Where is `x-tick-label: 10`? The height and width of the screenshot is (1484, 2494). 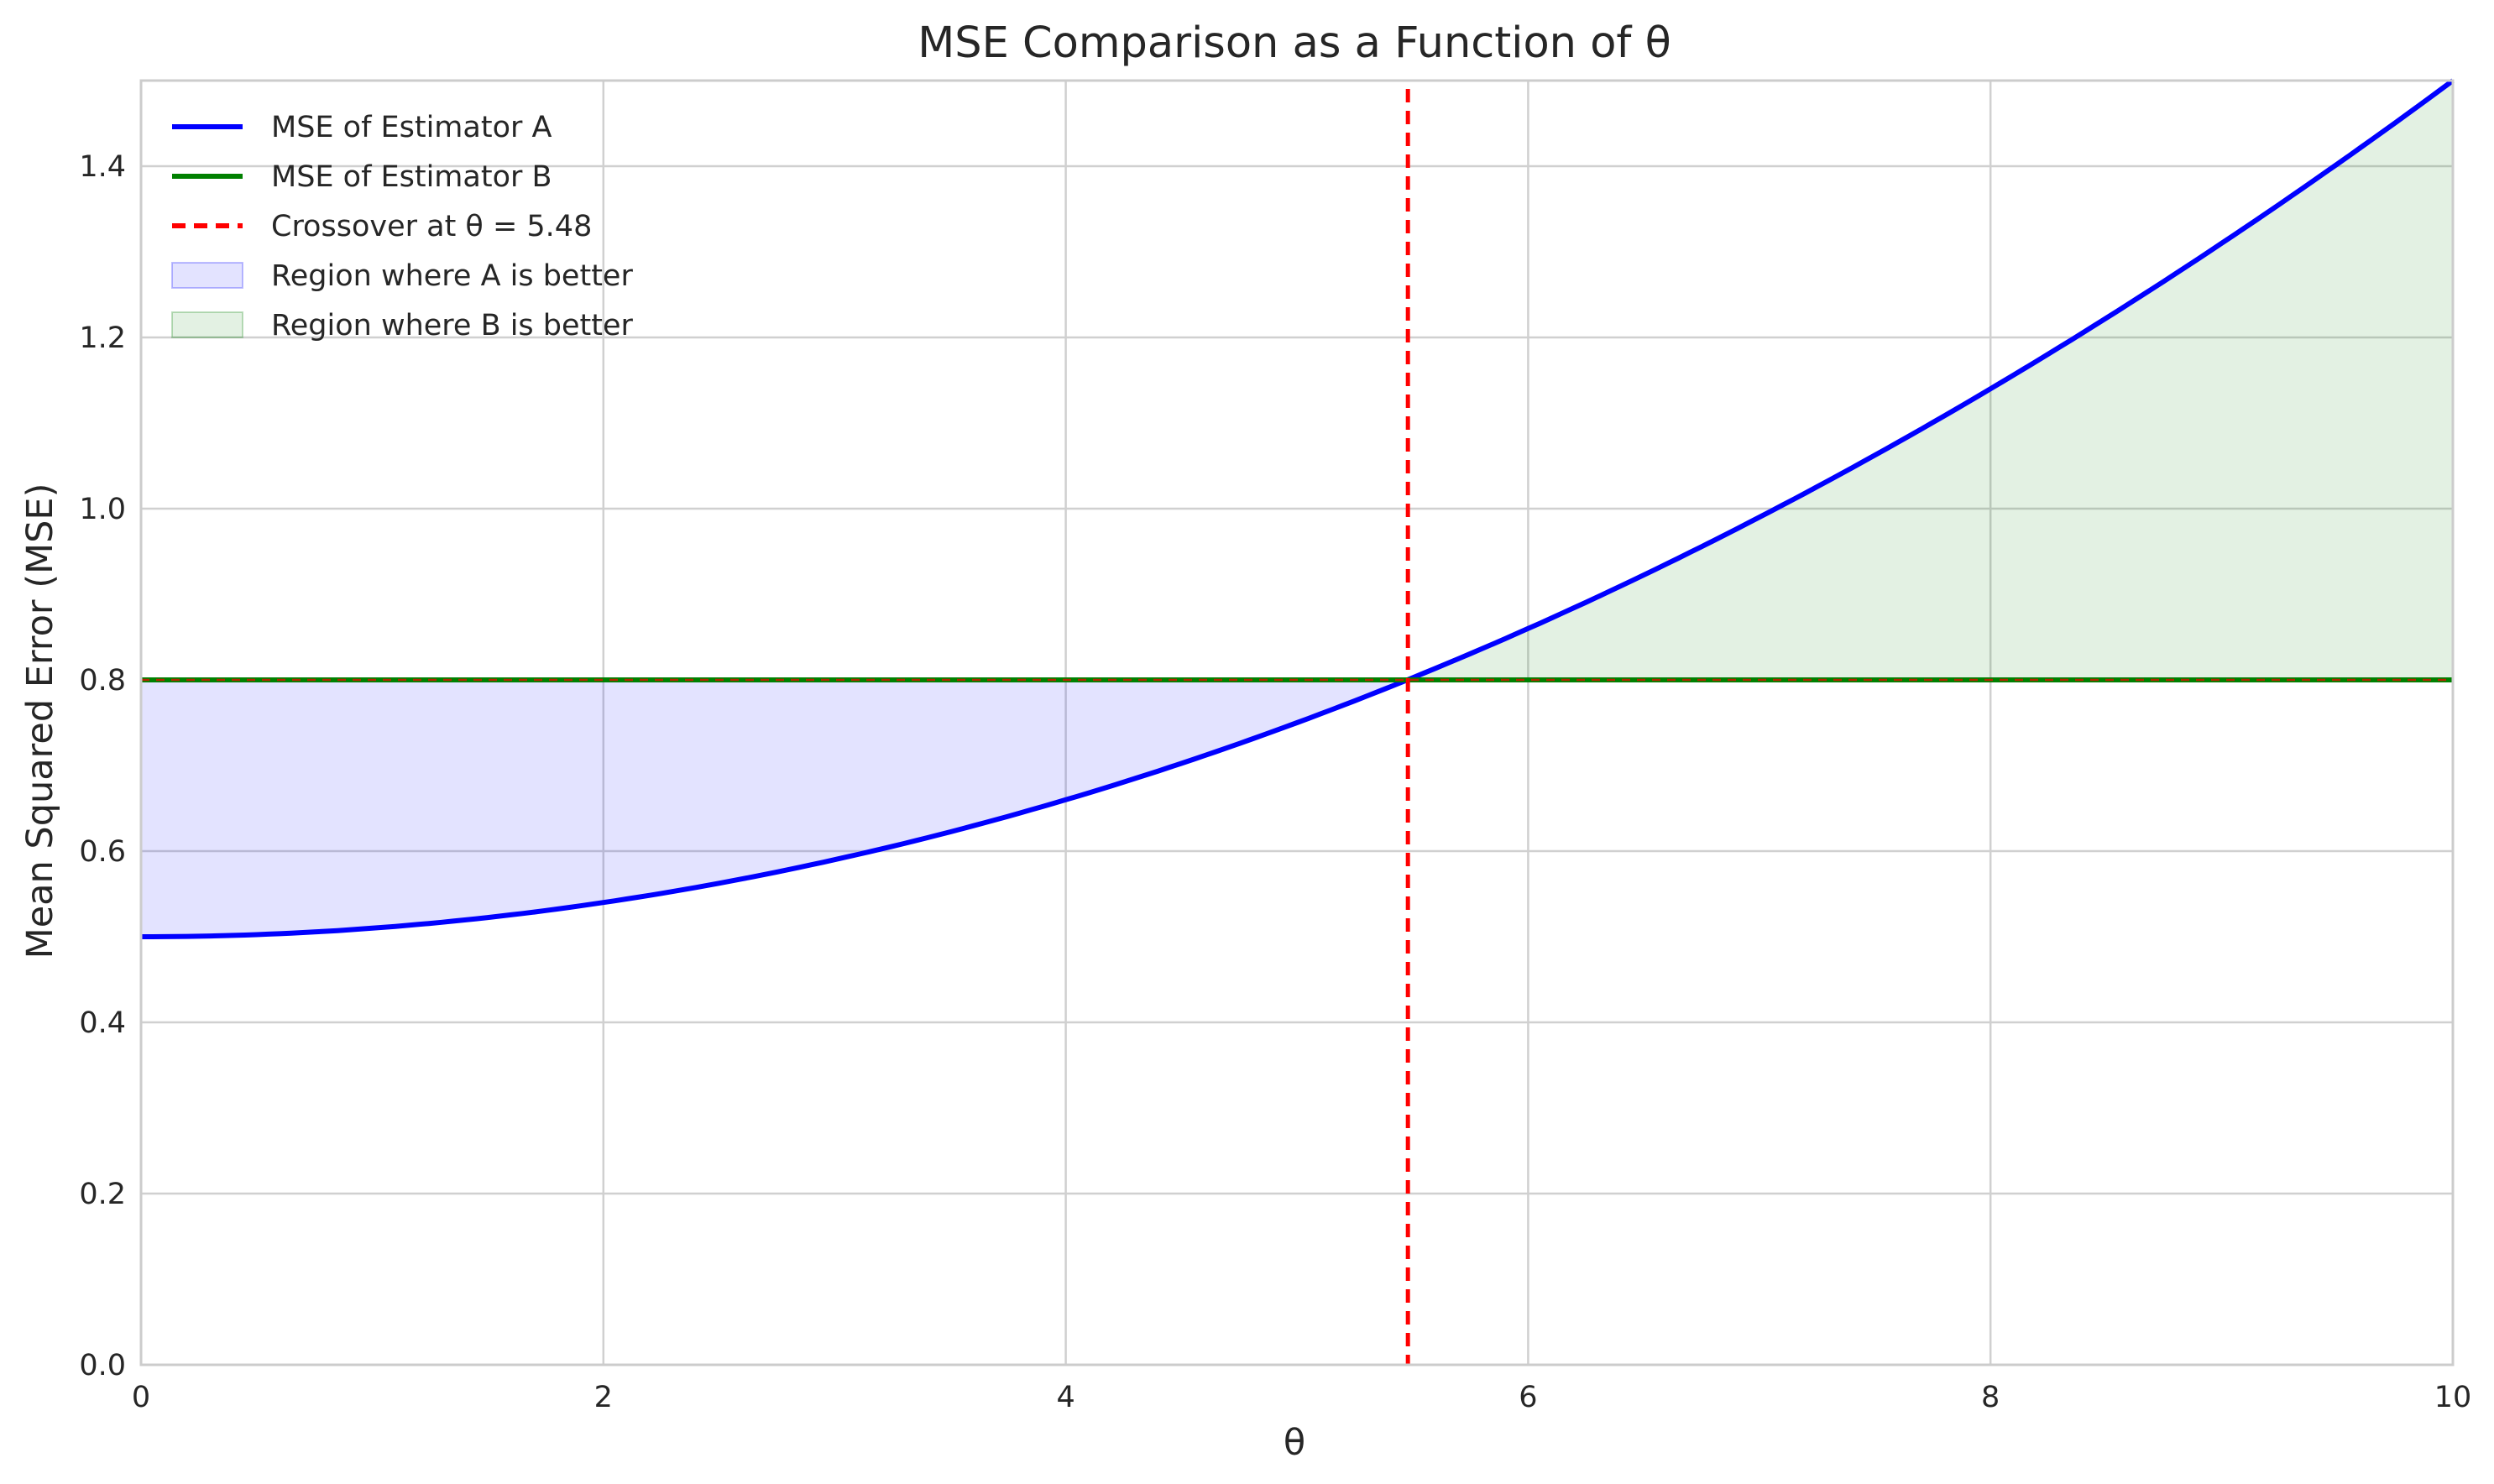
x-tick-label: 10 is located at coordinates (2453, 1397).